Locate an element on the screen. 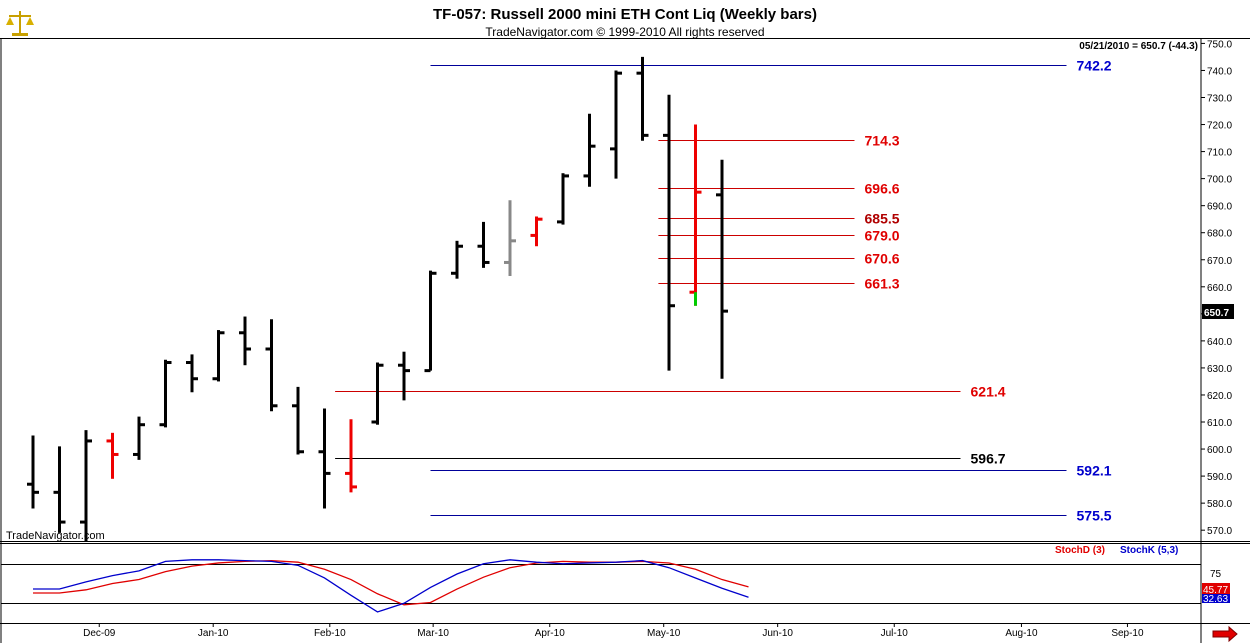 This screenshot has height=643, width=1250. level-label: 696.6 is located at coordinates (882, 189).